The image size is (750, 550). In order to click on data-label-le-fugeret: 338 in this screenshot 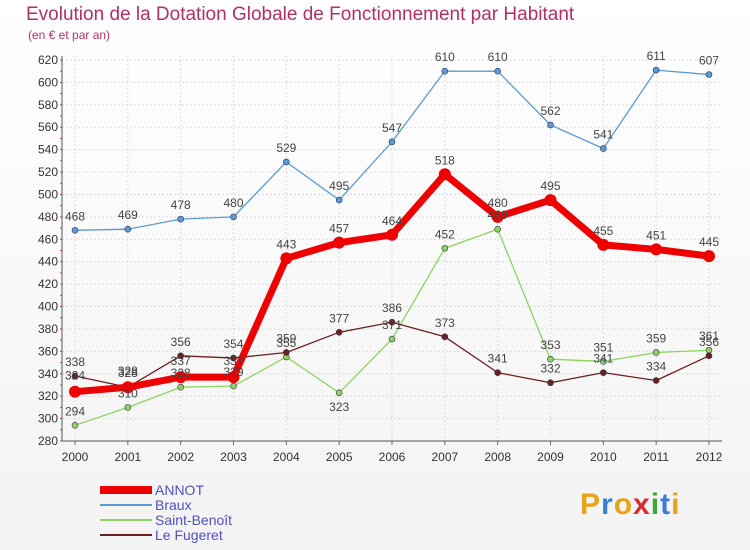, I will do `click(75, 362)`.